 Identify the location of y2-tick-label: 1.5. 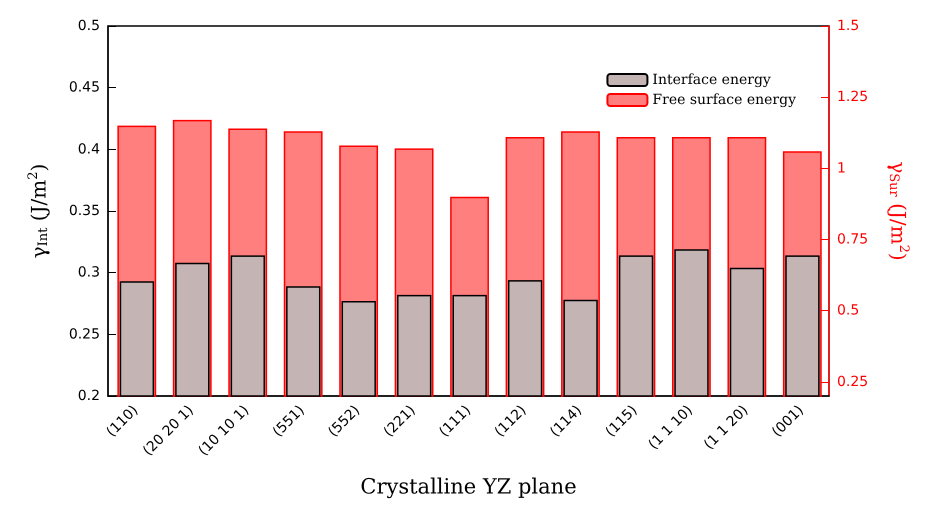
(848, 26).